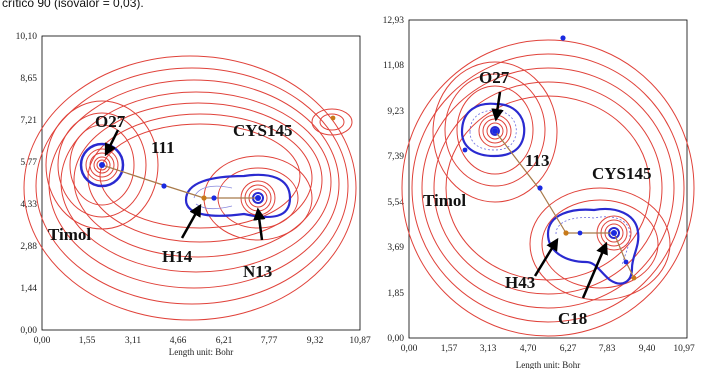 This screenshot has height=369, width=701. Describe the element at coordinates (163, 147) in the screenshot. I see `left-label-111: 111` at that location.